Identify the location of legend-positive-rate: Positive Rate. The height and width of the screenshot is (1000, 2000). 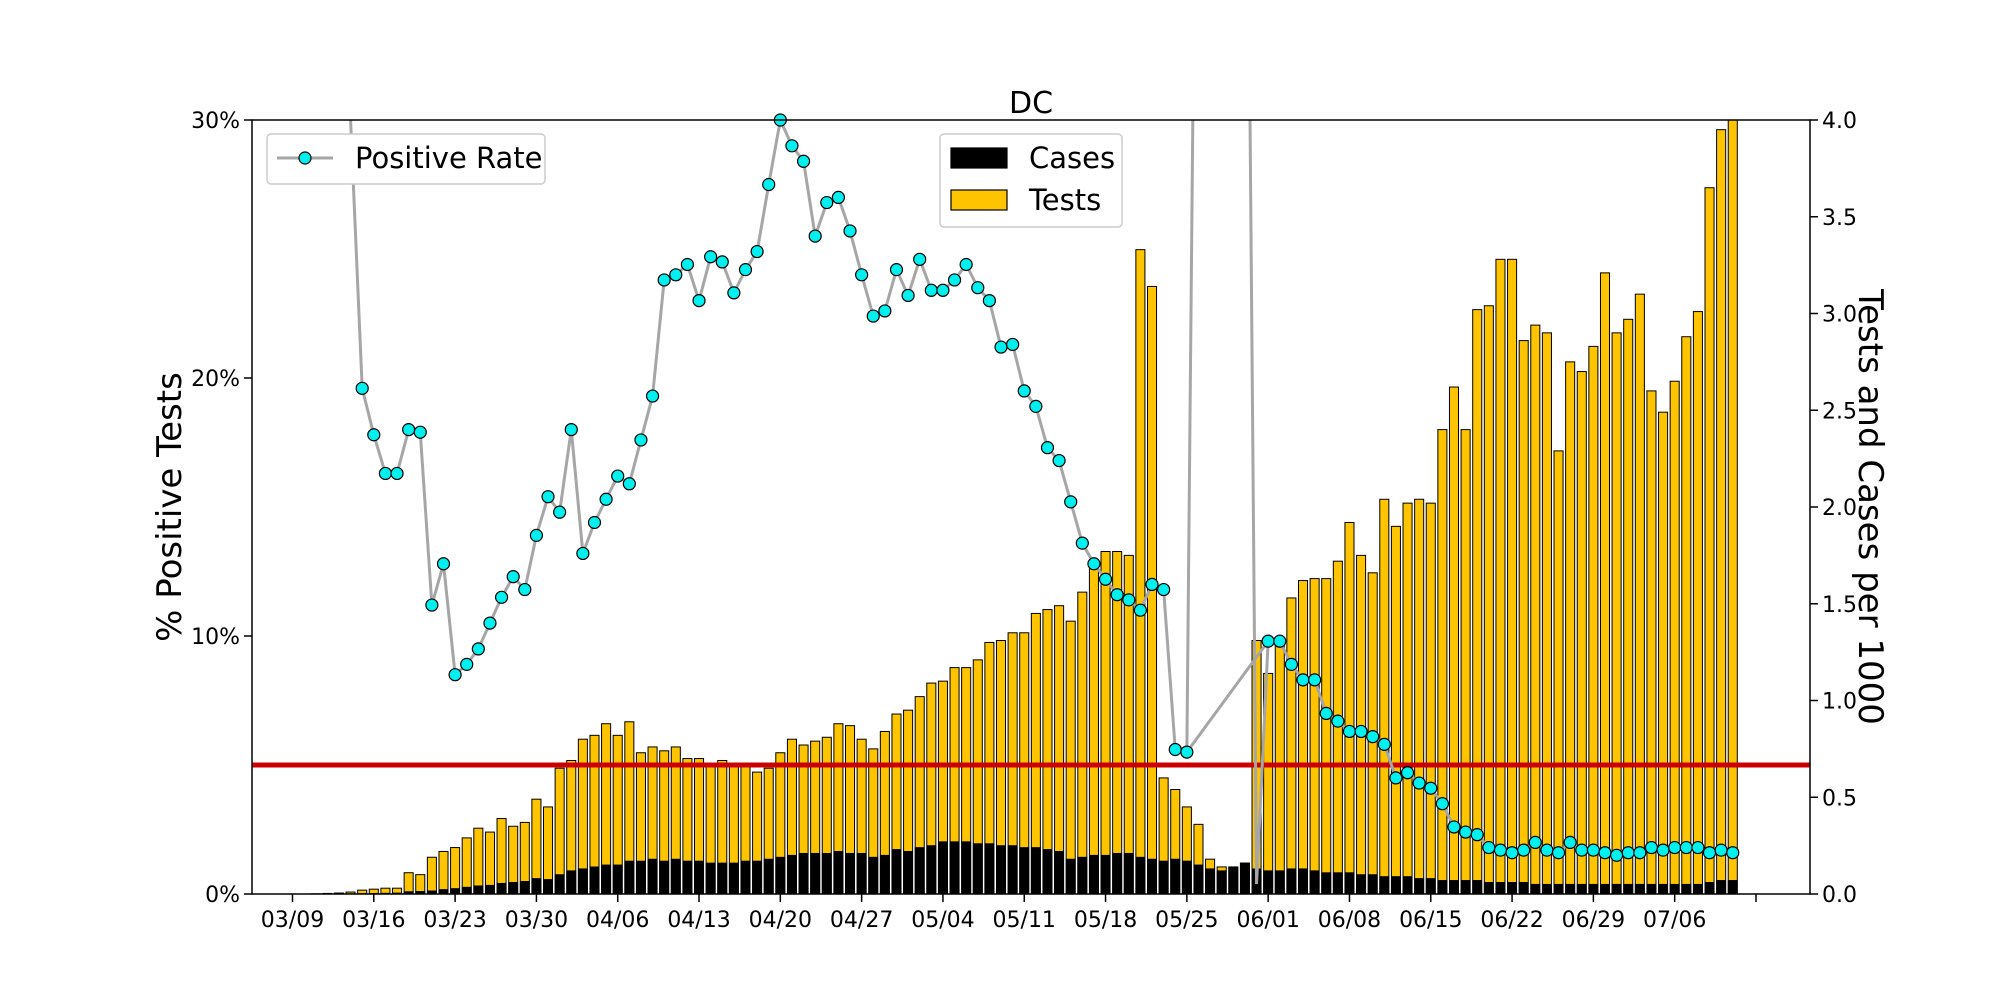
(406, 159).